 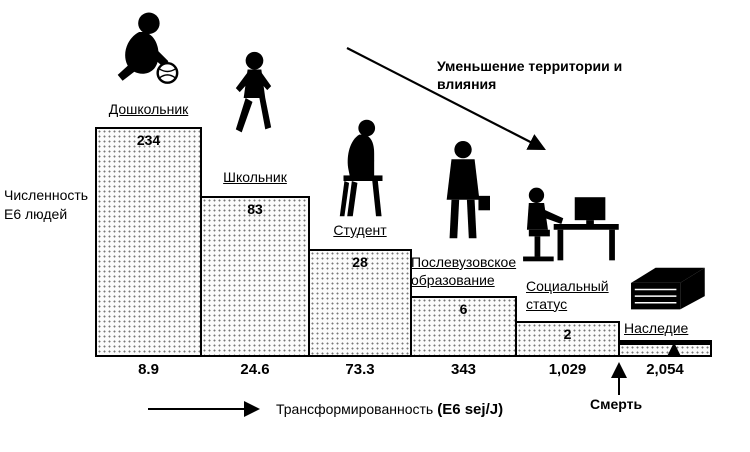 I want to click on x-tick-schoolchild: 24.6, so click(x=255, y=369).